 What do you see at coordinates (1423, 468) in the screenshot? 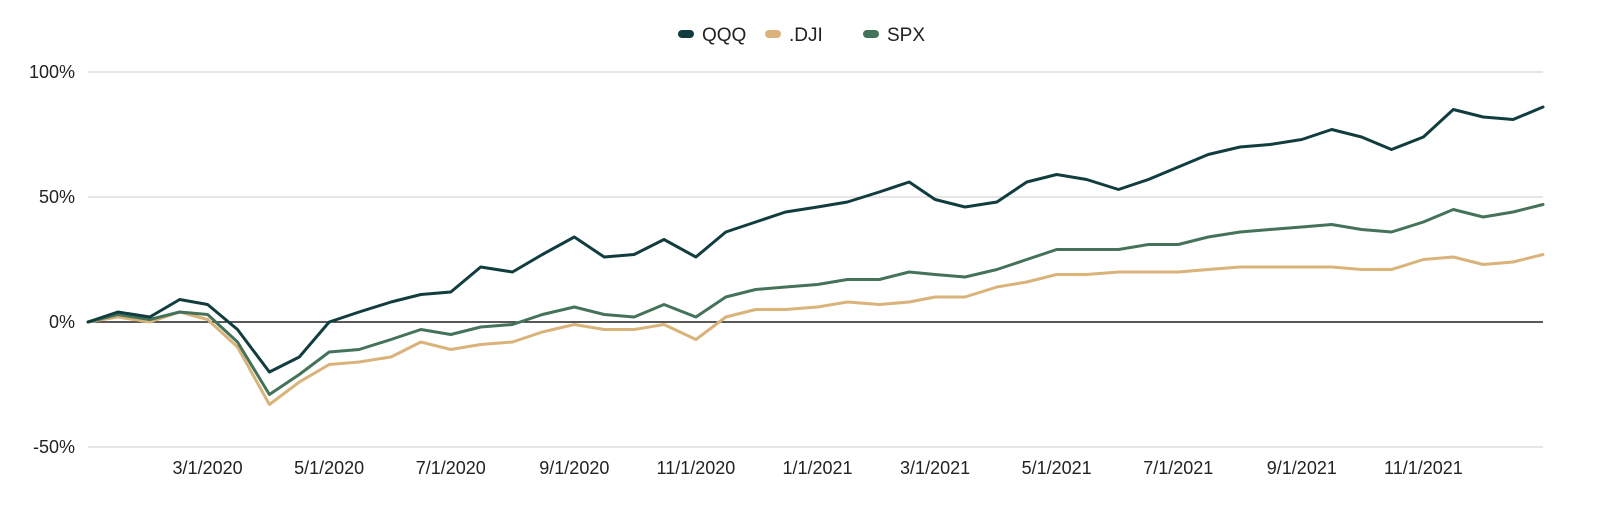
I see `x-tick-label: 11/1/2021` at bounding box center [1423, 468].